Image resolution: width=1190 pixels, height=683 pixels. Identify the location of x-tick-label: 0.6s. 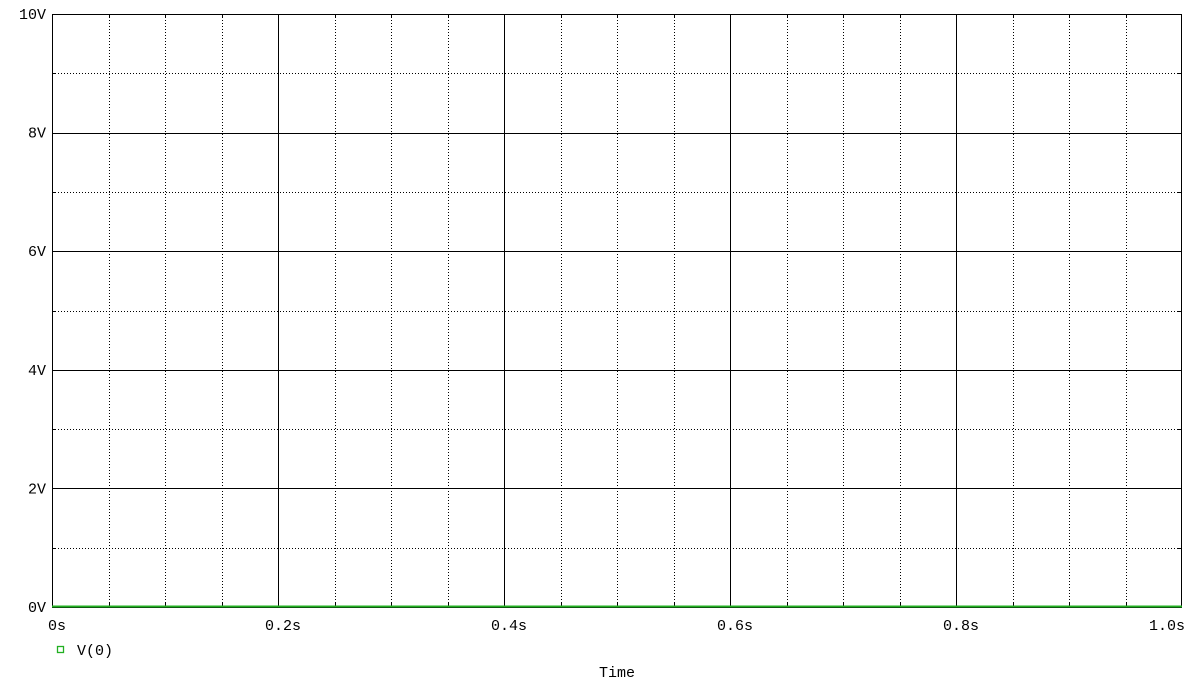
(735, 626).